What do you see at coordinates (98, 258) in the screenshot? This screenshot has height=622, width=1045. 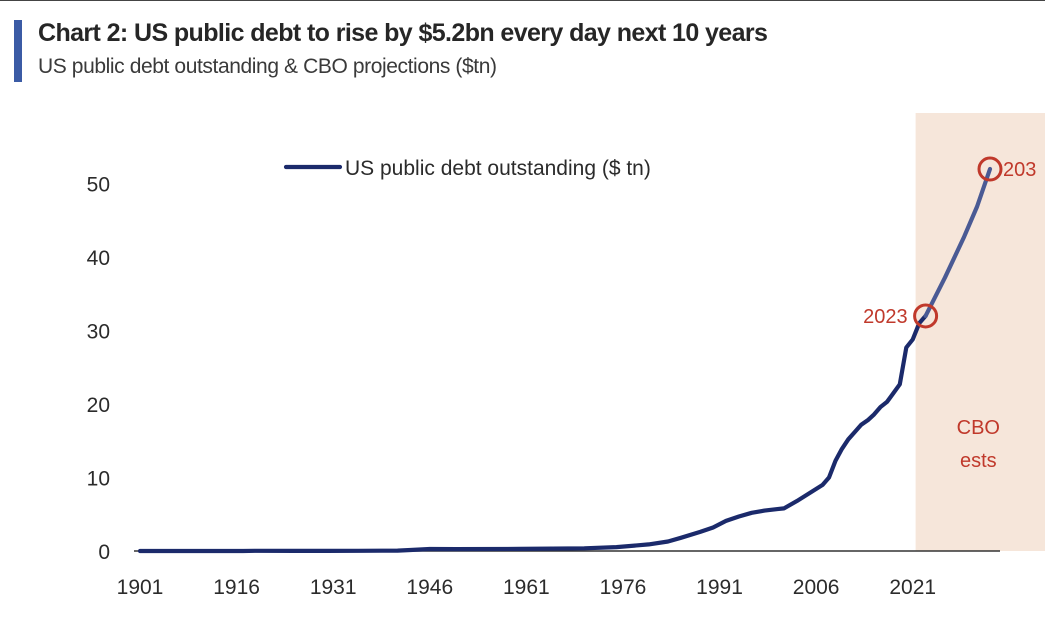 I see `y-tick-label: 40` at bounding box center [98, 258].